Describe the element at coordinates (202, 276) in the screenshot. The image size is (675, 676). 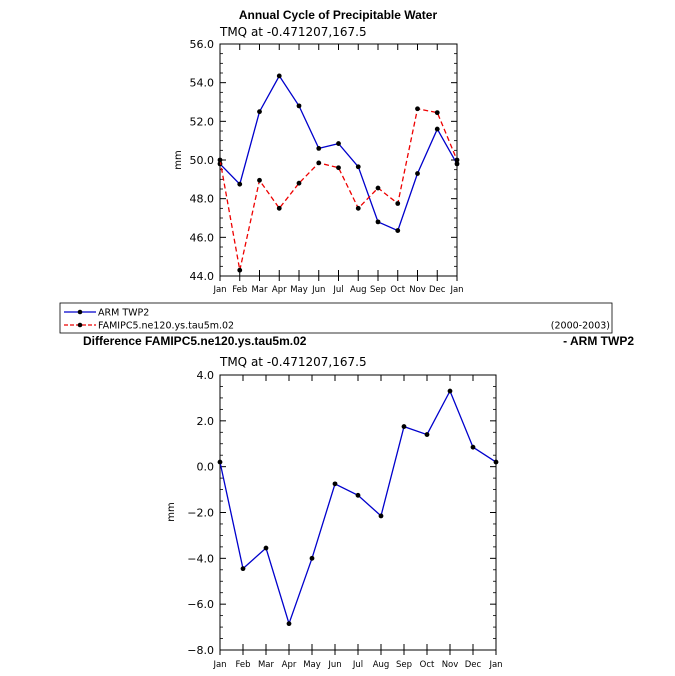
I see `y-tick-label: 44.0` at that location.